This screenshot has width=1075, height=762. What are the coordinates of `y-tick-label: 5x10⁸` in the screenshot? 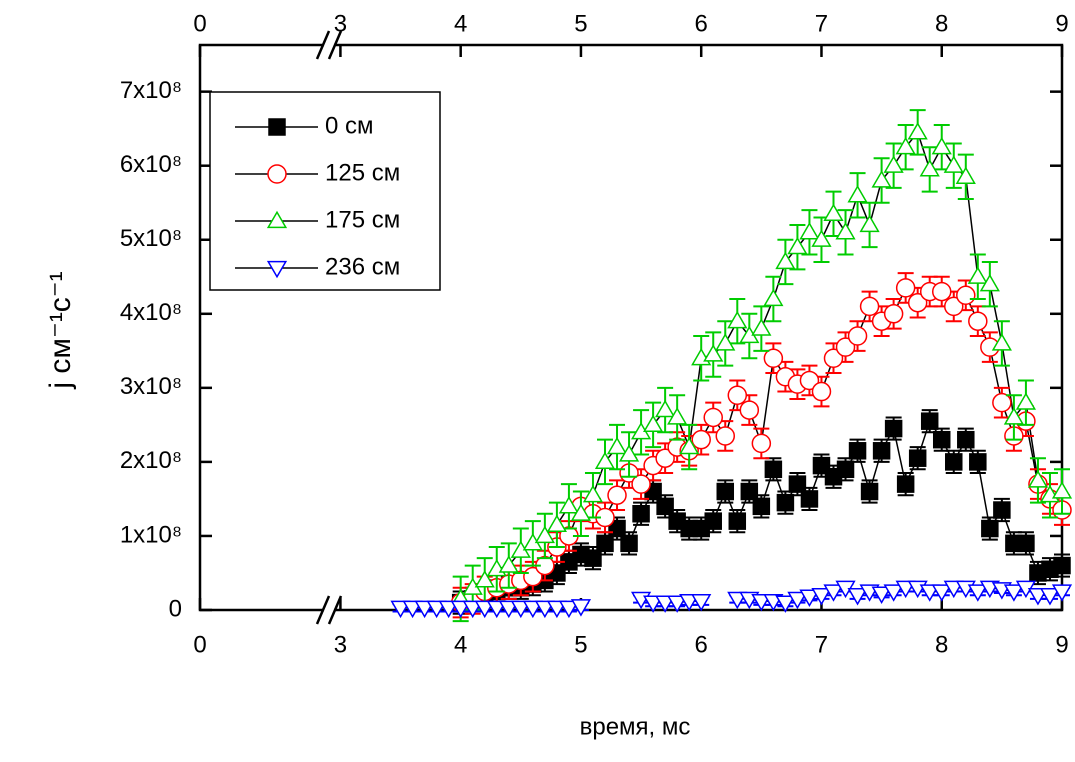 It's located at (151, 238).